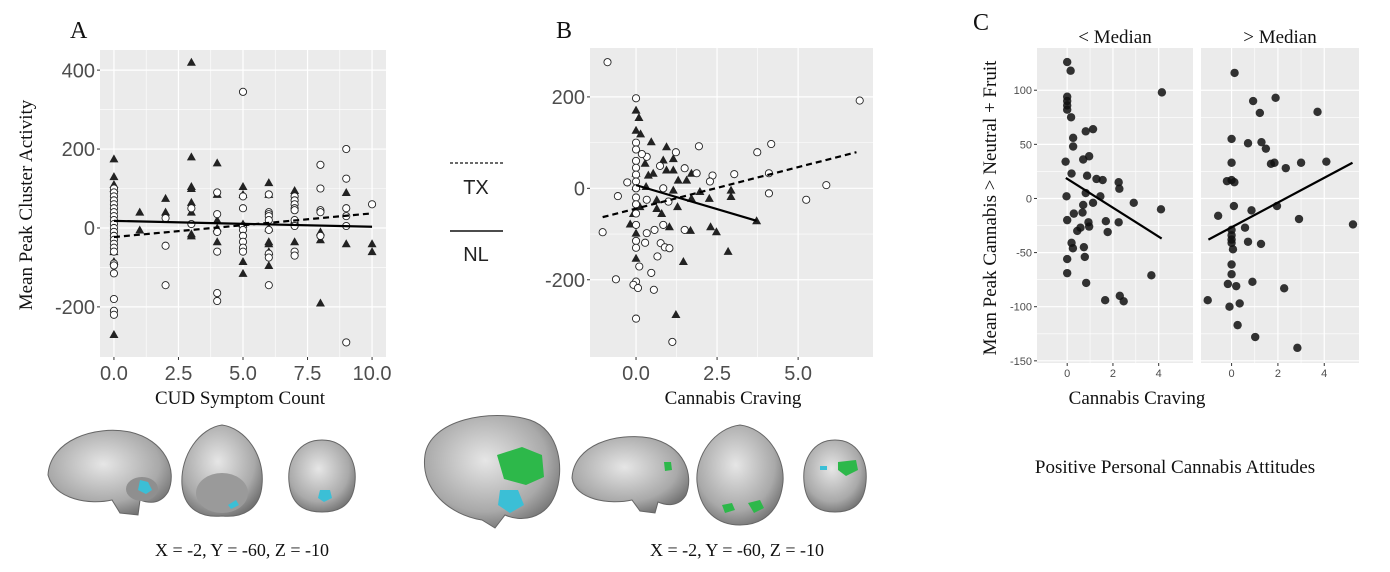  What do you see at coordinates (835, 476) in the screenshot?
I see `brain-coronal-b` at bounding box center [835, 476].